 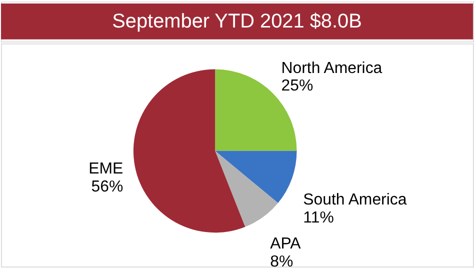 I want to click on slice-label: South America, so click(x=355, y=200).